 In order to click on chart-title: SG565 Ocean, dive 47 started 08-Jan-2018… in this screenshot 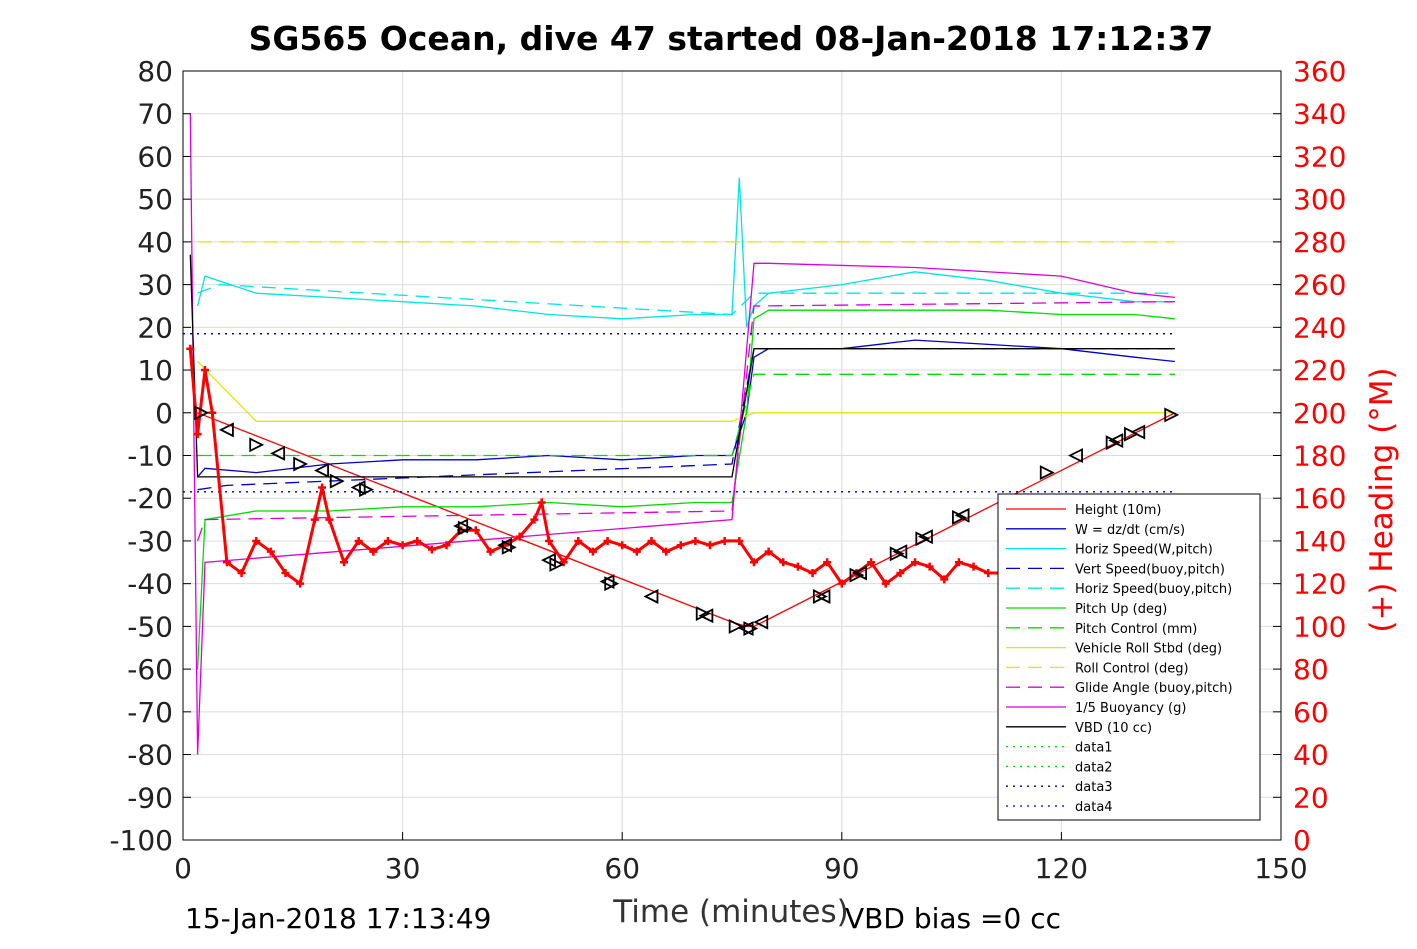, I will do `click(731, 38)`.